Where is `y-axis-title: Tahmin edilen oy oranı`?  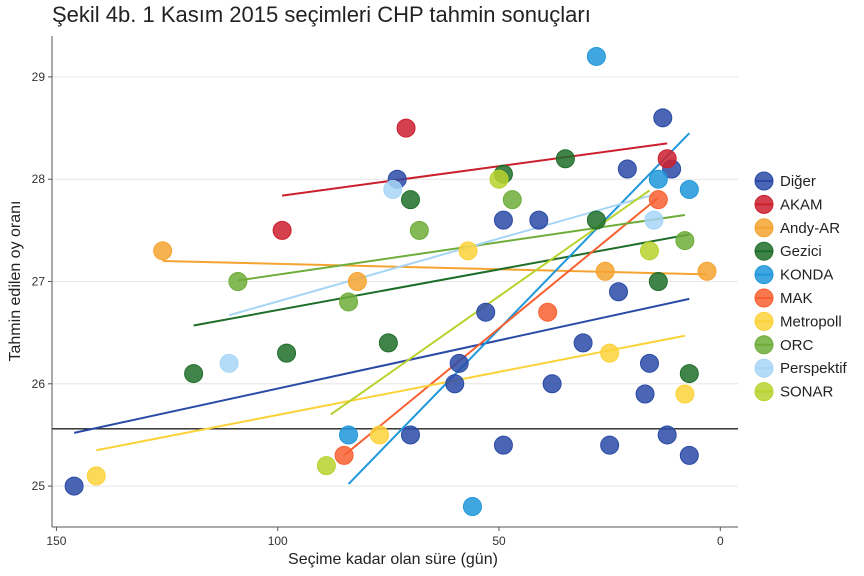 y-axis-title: Tahmin edilen oy oranı is located at coordinates (15, 281).